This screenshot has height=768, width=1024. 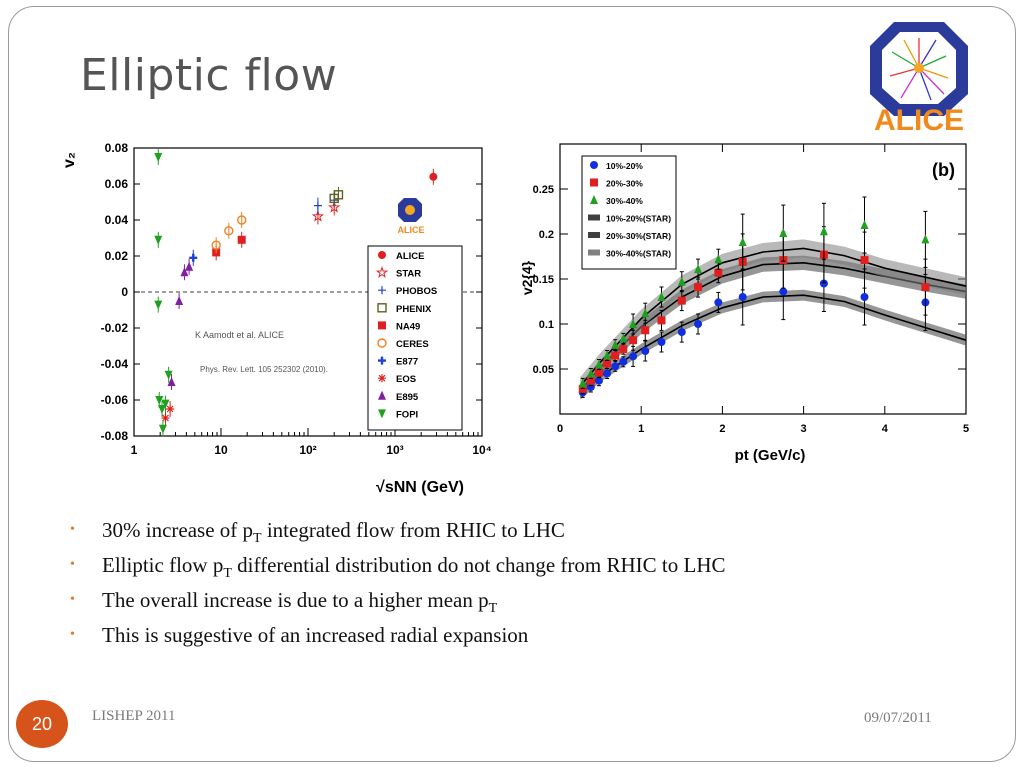 I want to click on right-chart-star-band, so click(x=773, y=344).